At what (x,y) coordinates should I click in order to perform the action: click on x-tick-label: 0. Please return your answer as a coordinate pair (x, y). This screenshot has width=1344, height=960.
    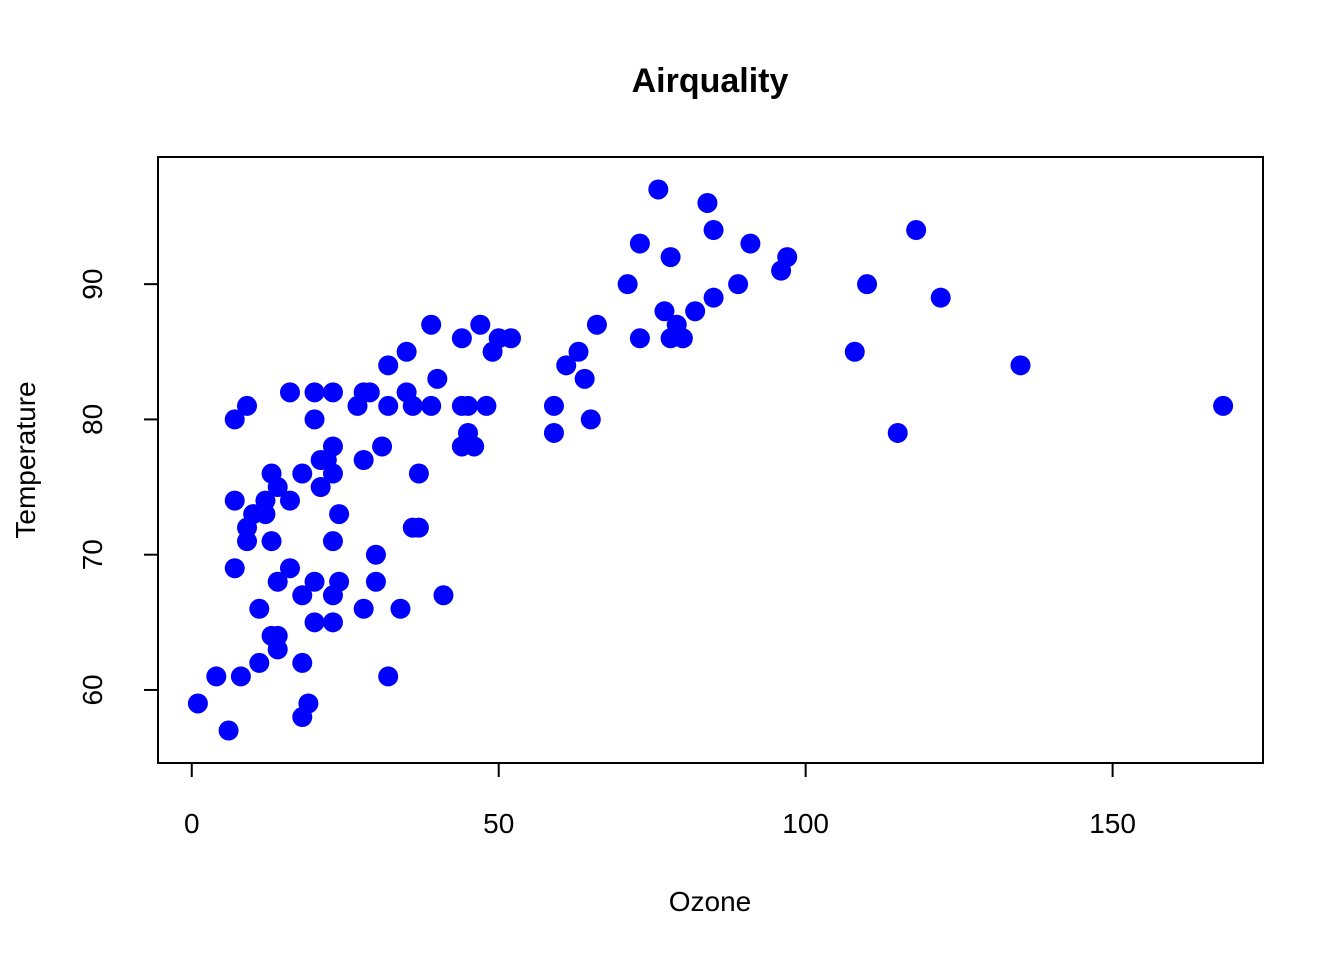
    Looking at the image, I should click on (192, 823).